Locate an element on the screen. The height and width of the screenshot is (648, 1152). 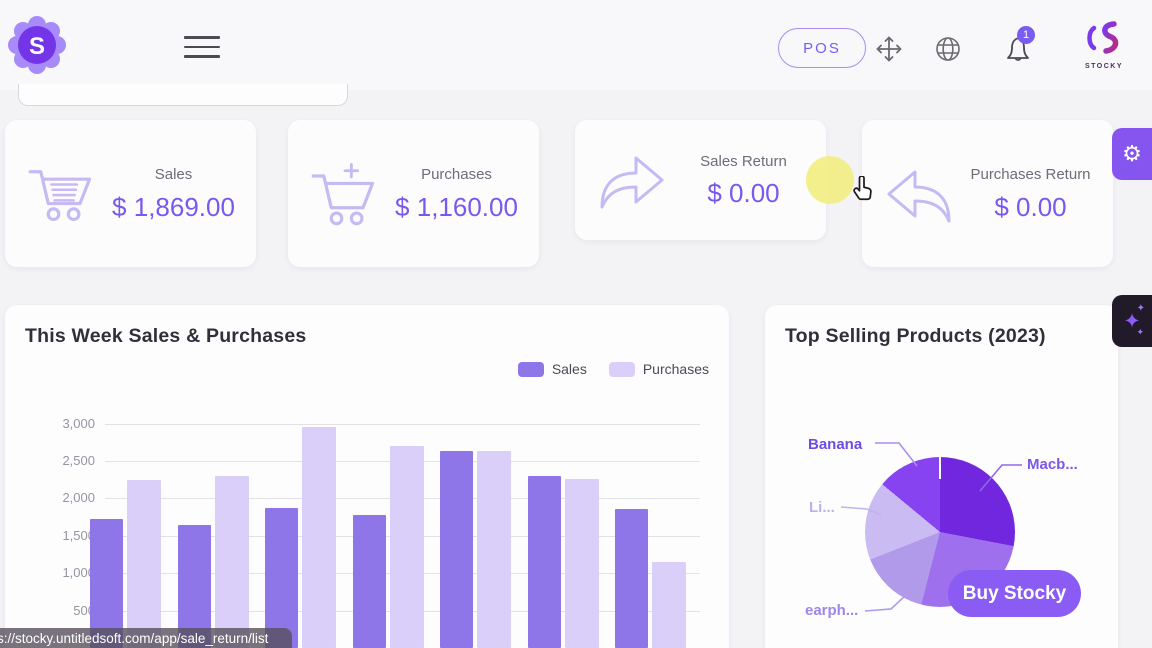
click-highlight is located at coordinates (830, 180).